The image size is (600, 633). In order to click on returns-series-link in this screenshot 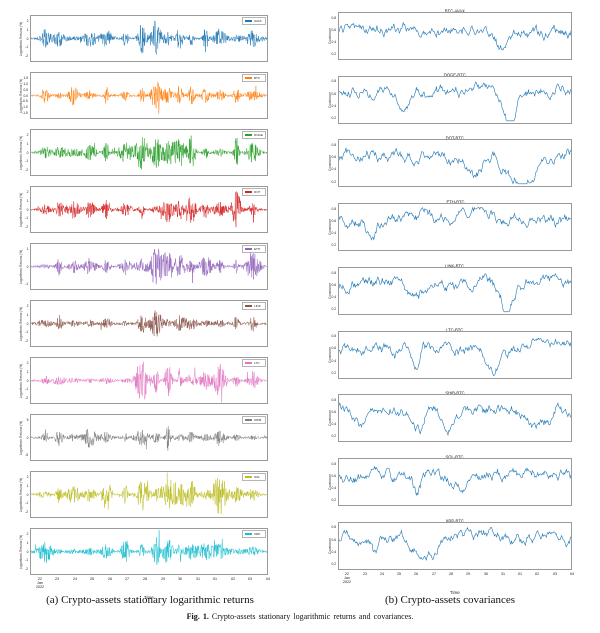, I will do `click(149, 323)`.